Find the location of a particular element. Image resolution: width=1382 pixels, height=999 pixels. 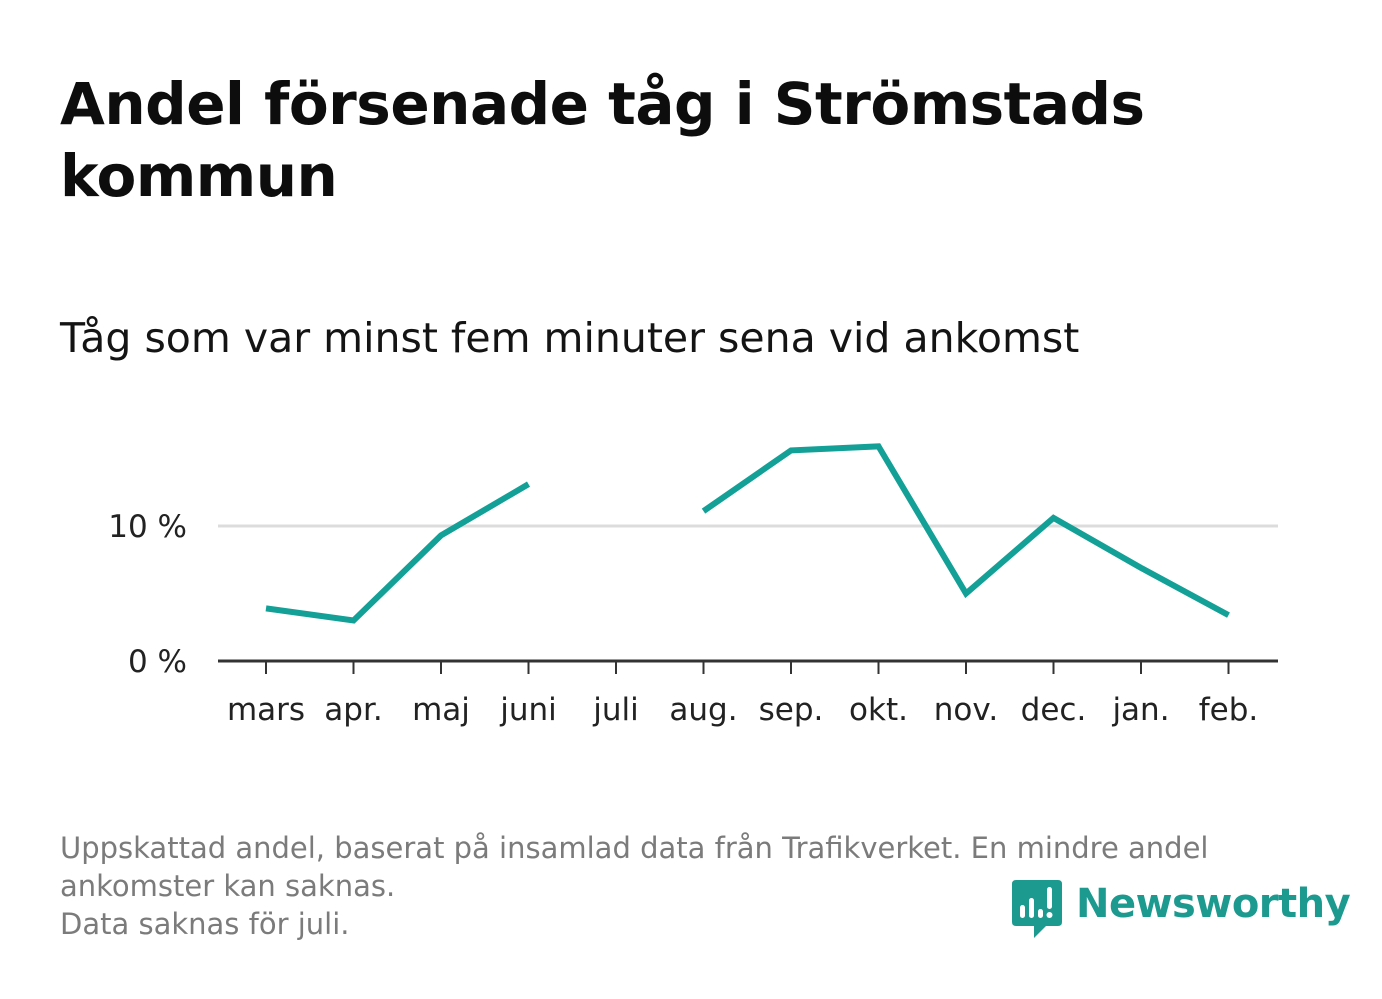

x-tick-label: sep. is located at coordinates (791, 710).